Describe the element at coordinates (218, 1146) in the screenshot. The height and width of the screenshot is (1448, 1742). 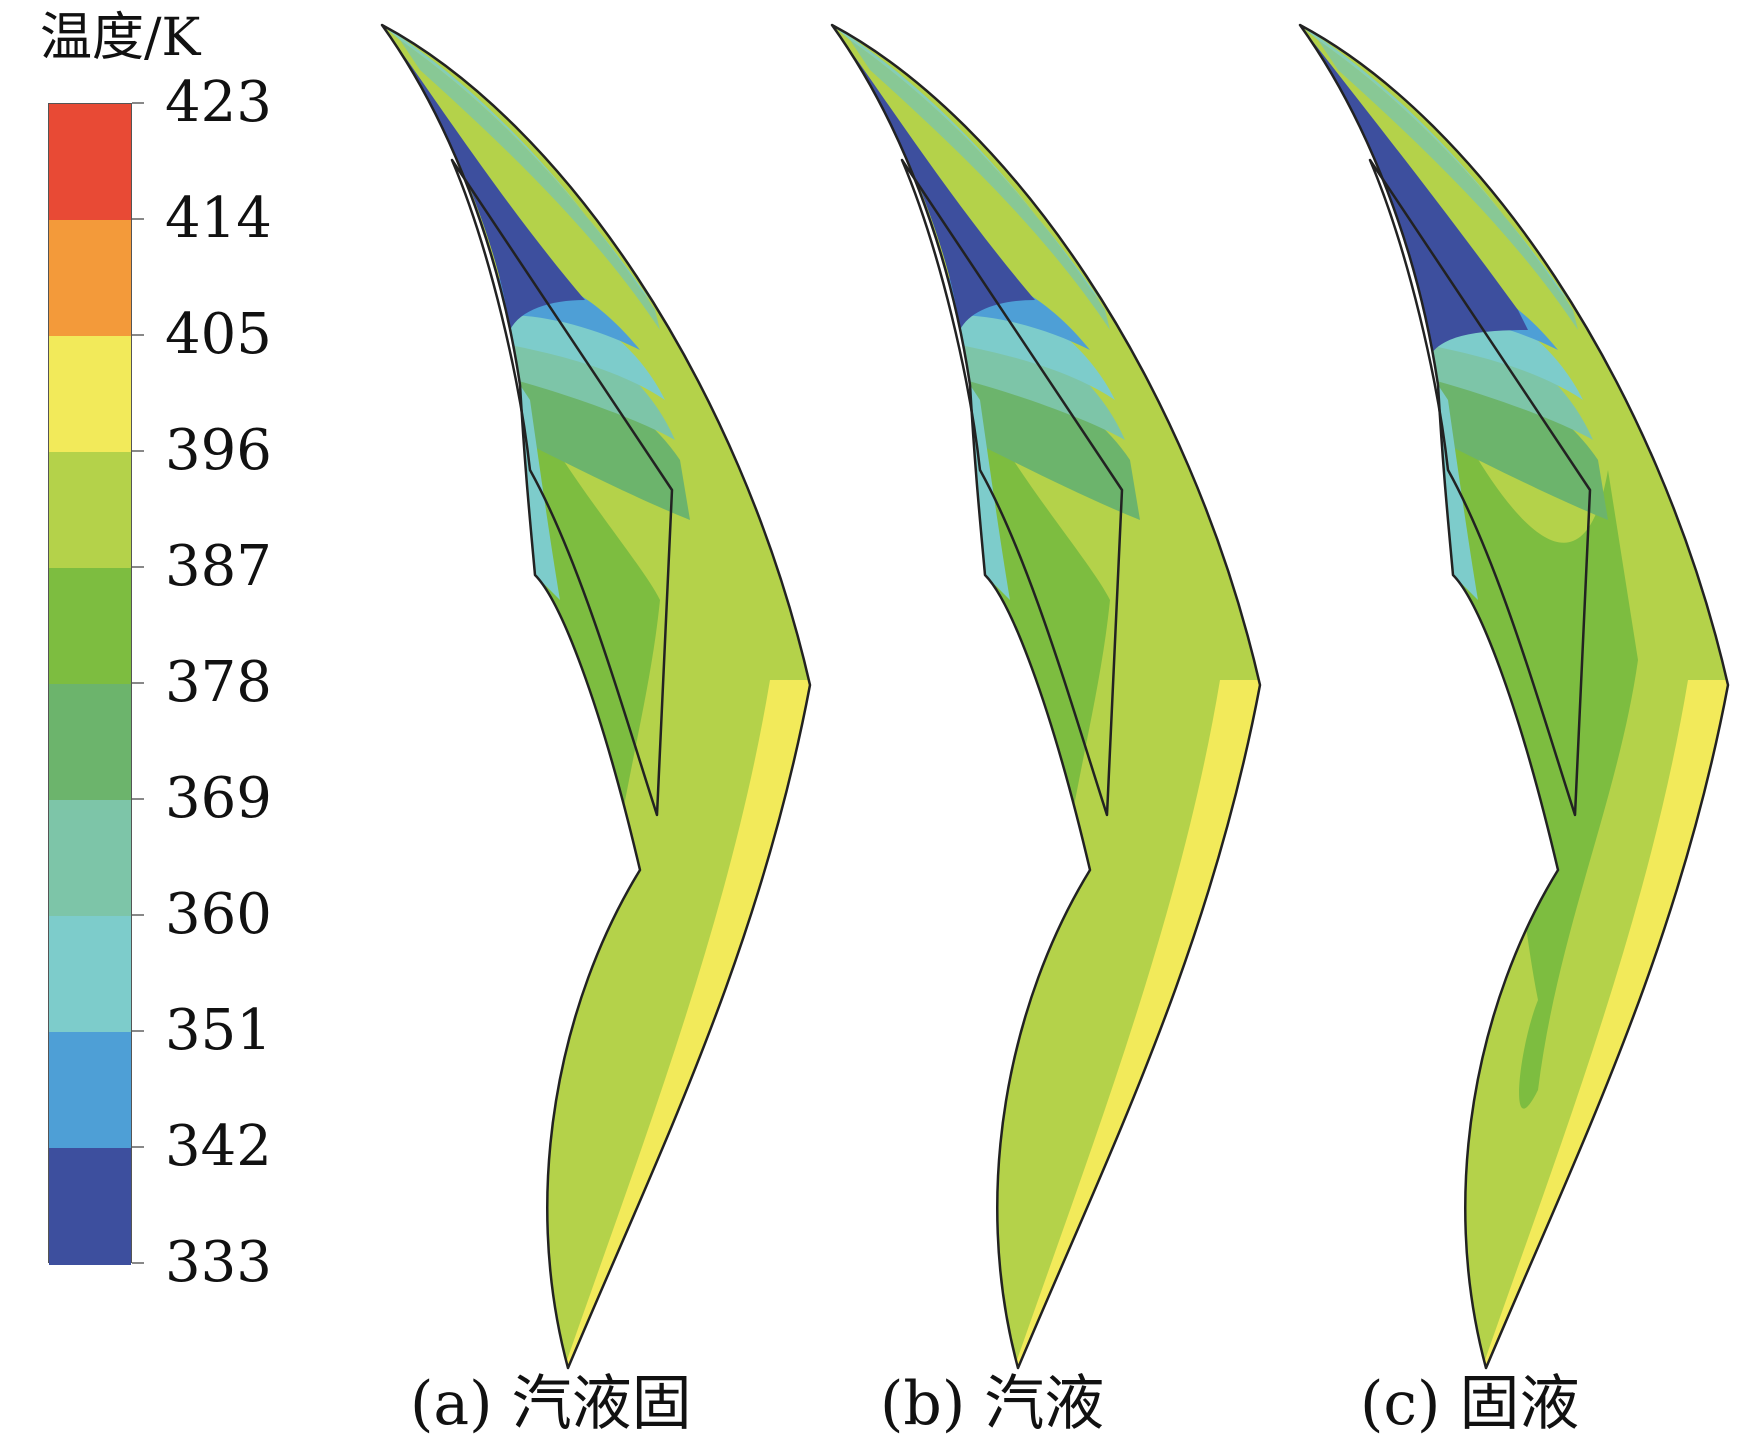
I see `legend-tick-label: 342` at that location.